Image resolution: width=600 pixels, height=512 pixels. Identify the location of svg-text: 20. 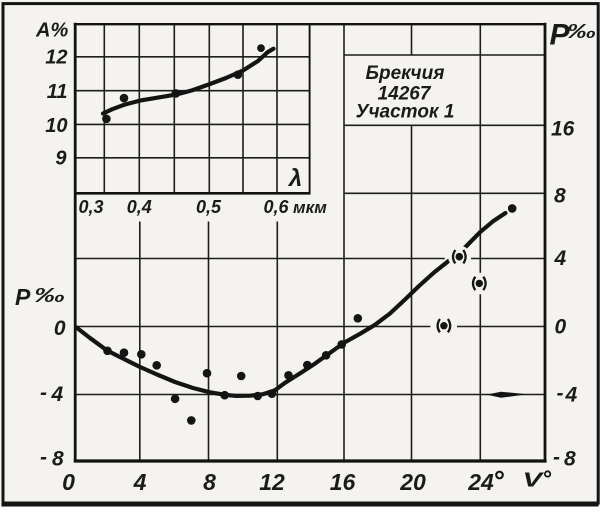
(412, 482).